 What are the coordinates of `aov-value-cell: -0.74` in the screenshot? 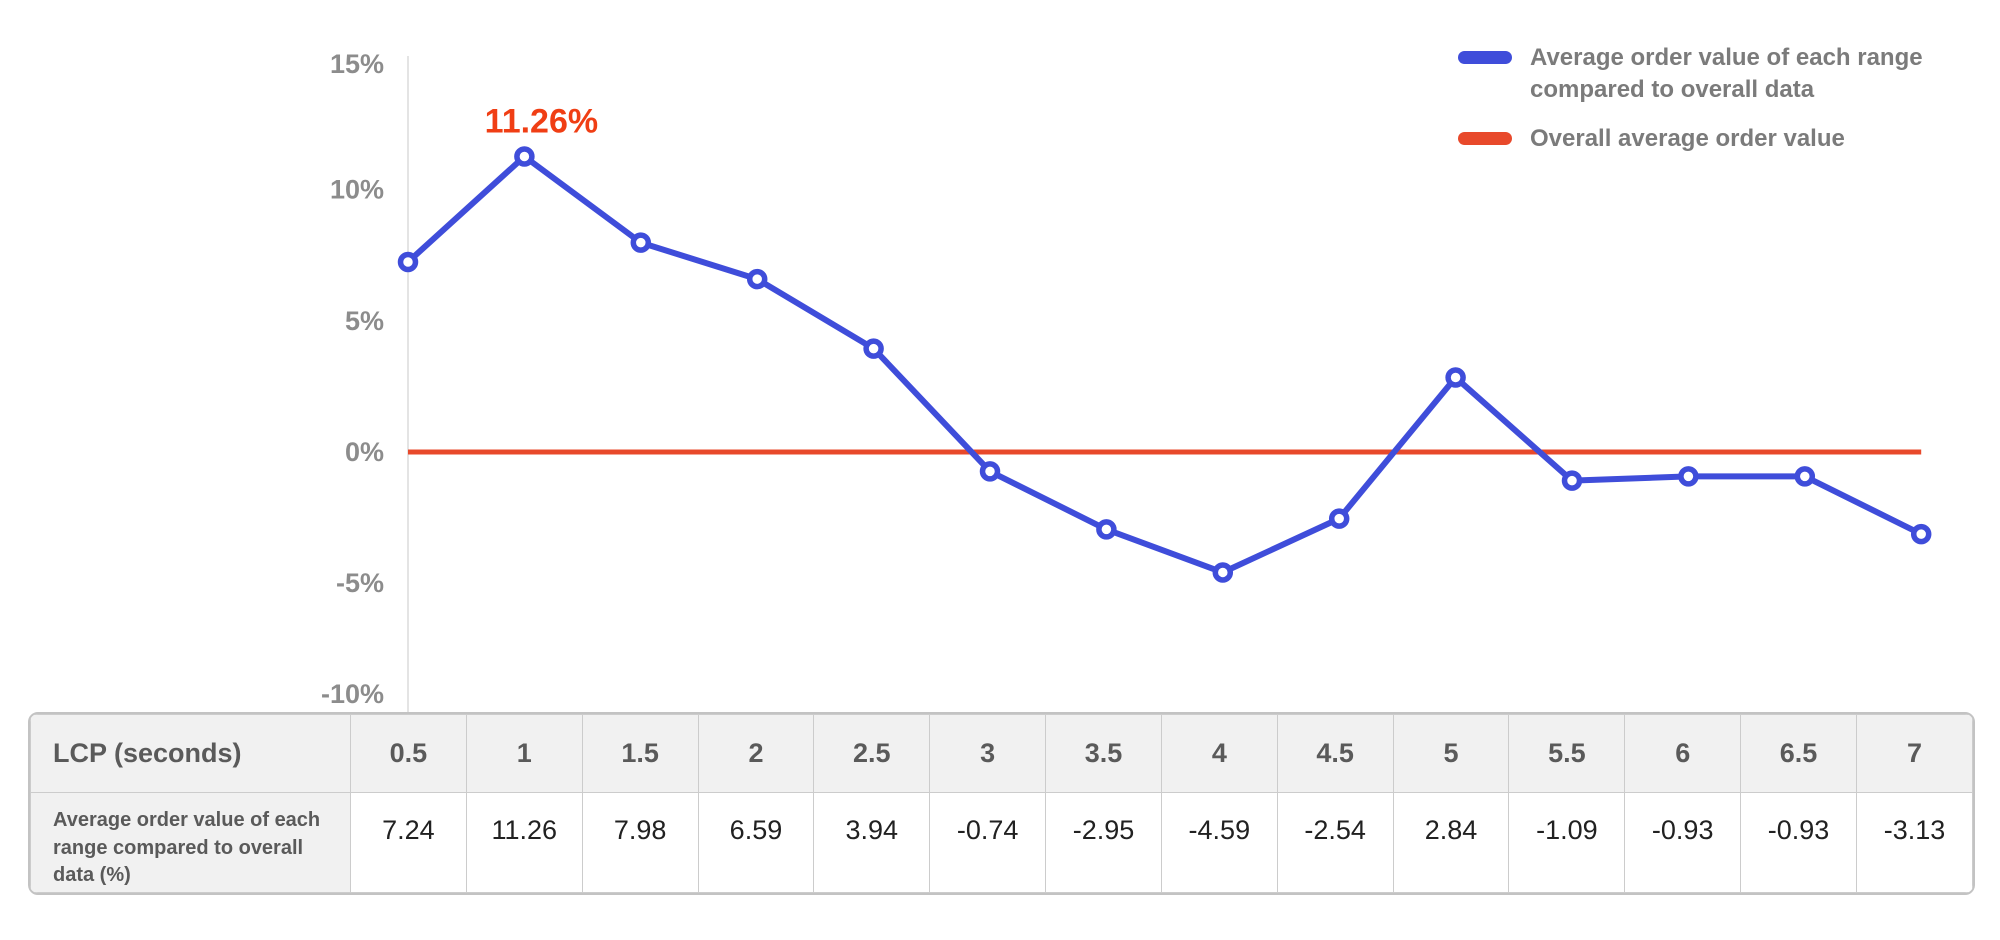 It's located at (988, 842).